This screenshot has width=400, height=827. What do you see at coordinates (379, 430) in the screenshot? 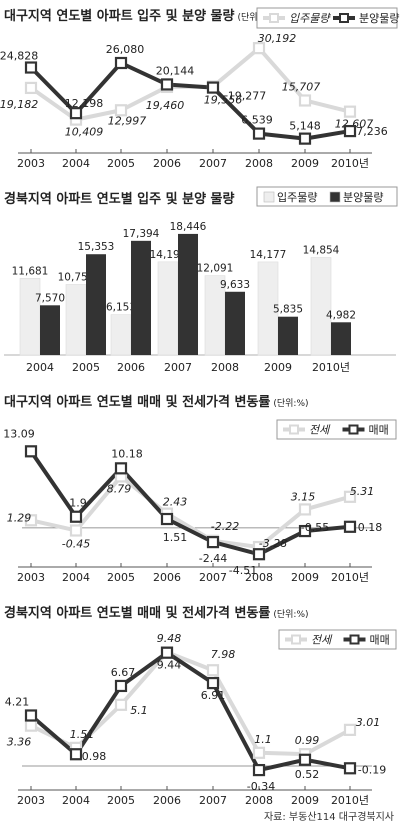
I see `chart2-legend-label-1: 매매` at bounding box center [379, 430].